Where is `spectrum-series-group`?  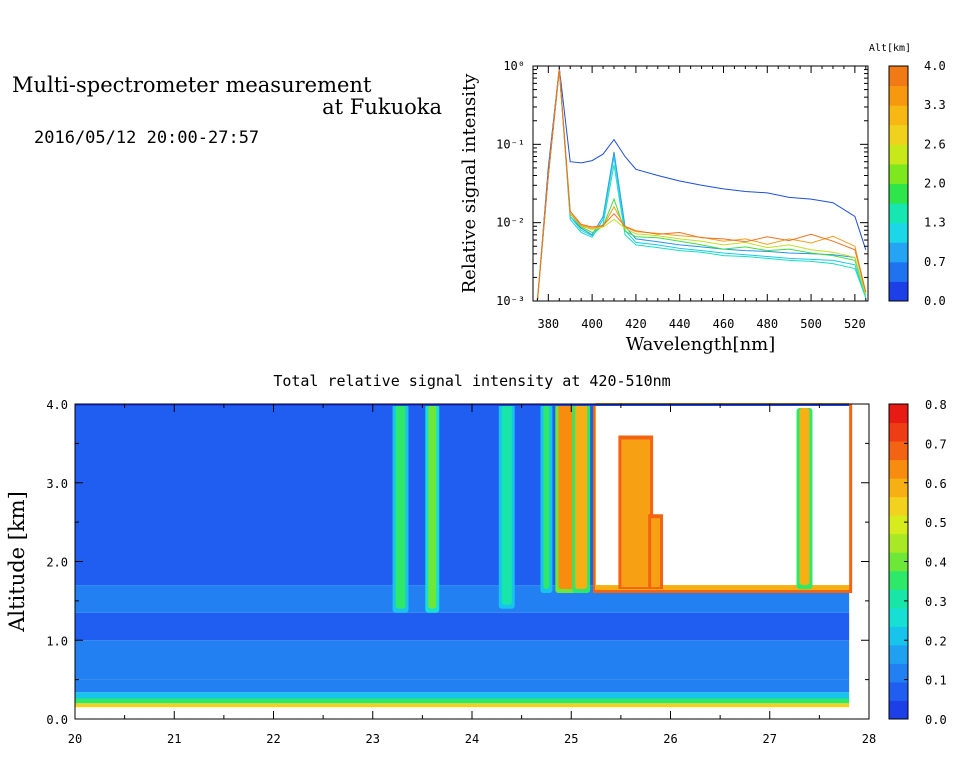
spectrum-series-group is located at coordinates (701, 184).